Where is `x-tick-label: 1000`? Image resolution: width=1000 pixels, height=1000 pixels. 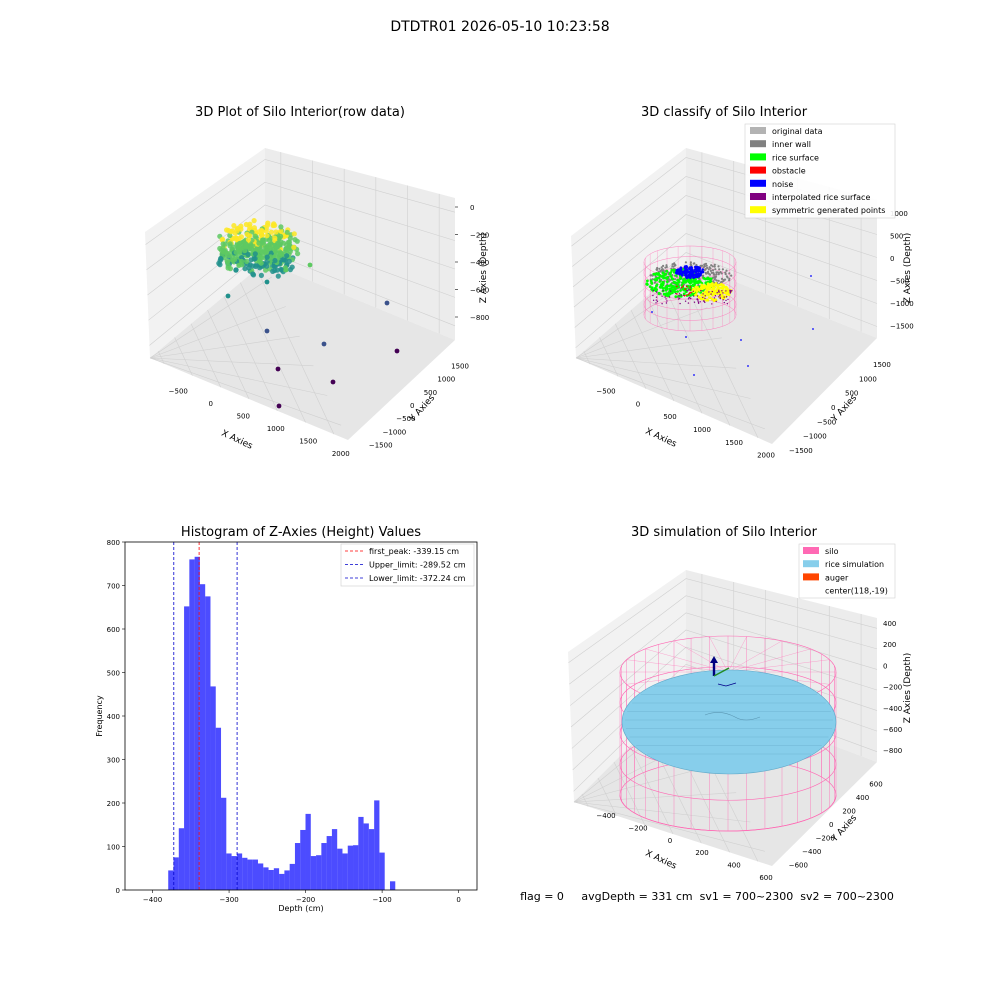 x-tick-label: 1000 is located at coordinates (276, 429).